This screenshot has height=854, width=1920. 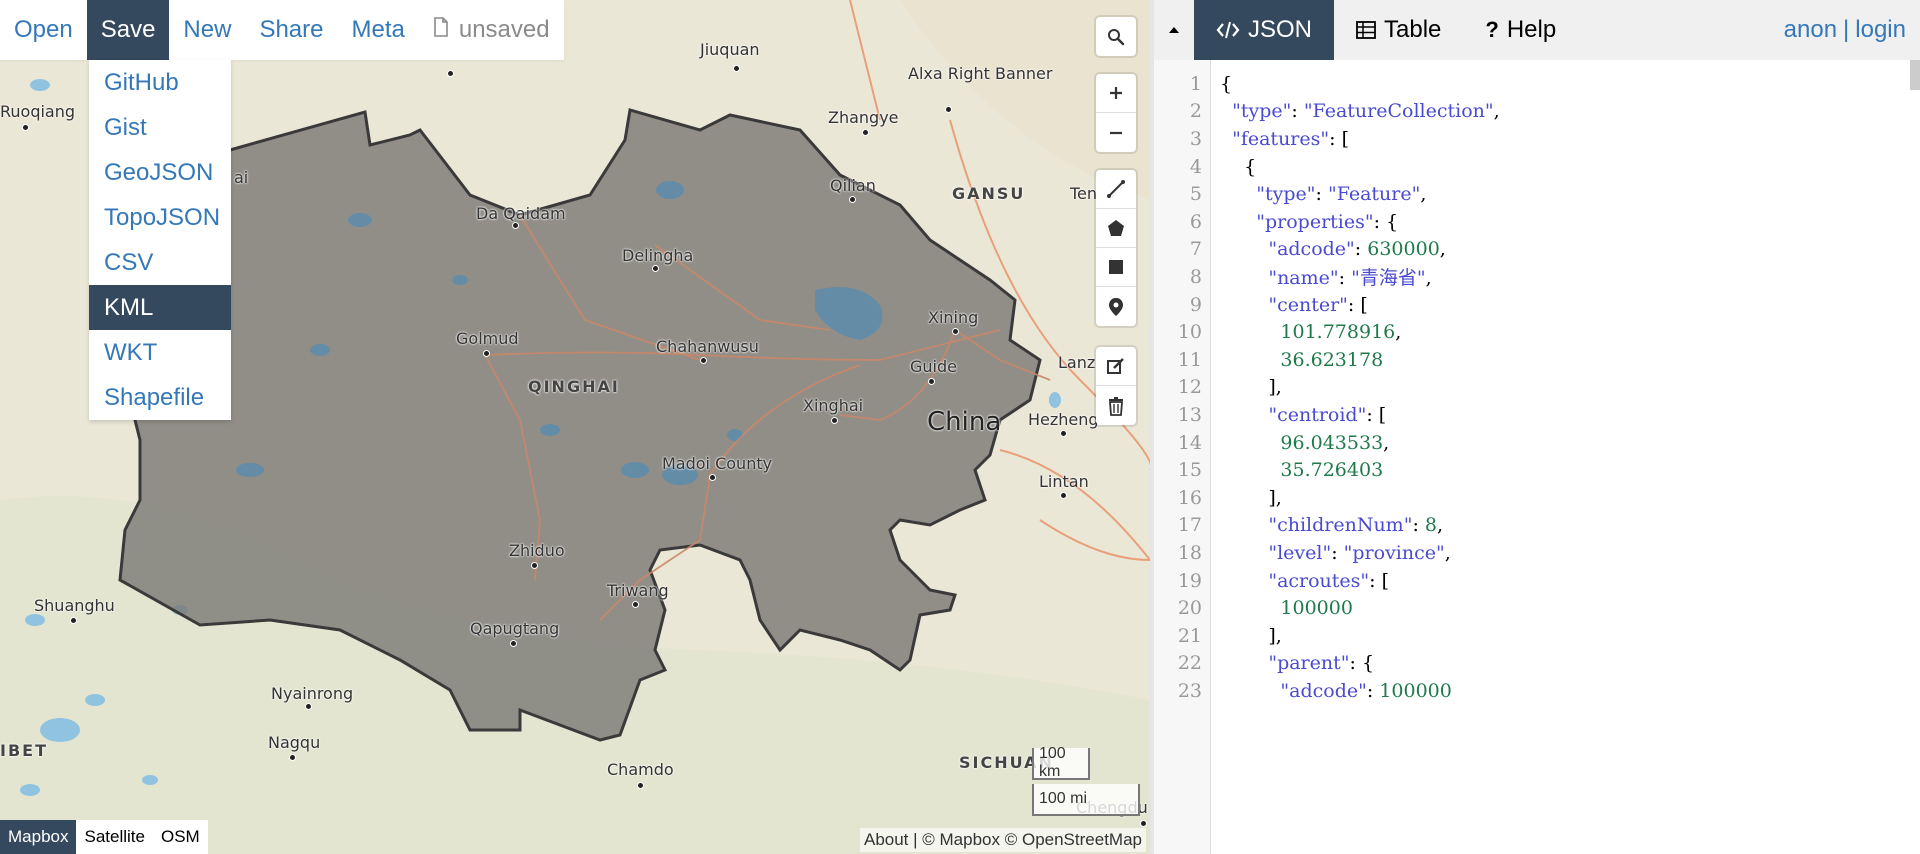 I want to click on save-wkt: WKT, so click(x=131, y=352).